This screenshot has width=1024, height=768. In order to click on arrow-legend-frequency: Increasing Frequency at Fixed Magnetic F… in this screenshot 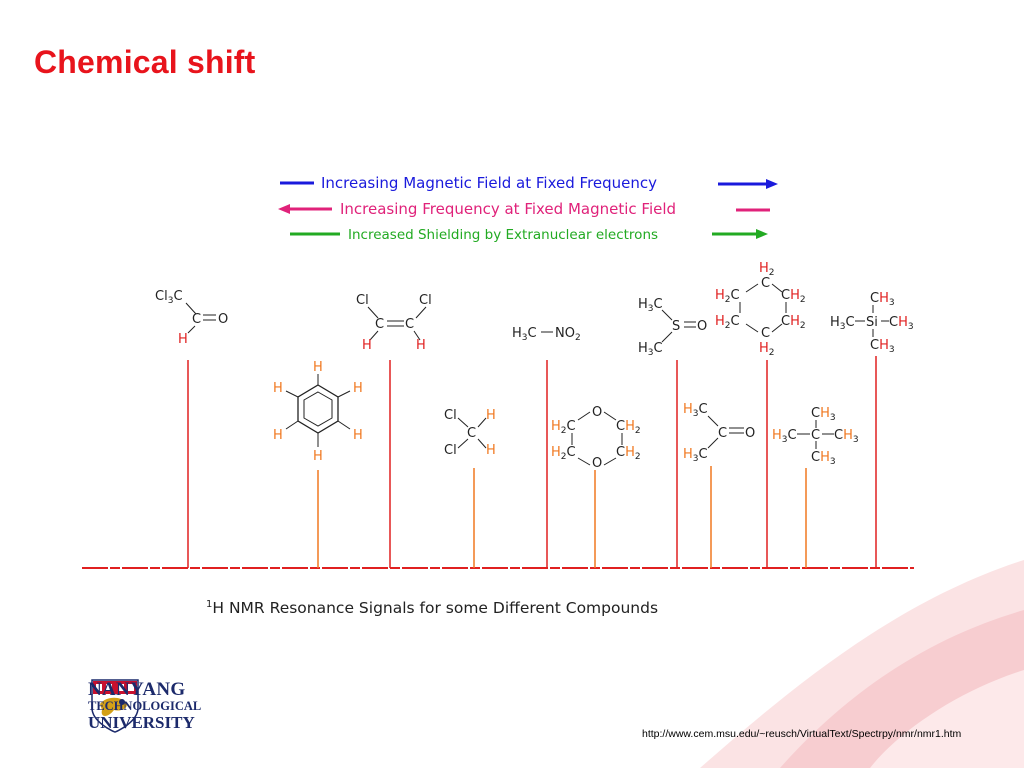, I will do `click(524, 209)`.